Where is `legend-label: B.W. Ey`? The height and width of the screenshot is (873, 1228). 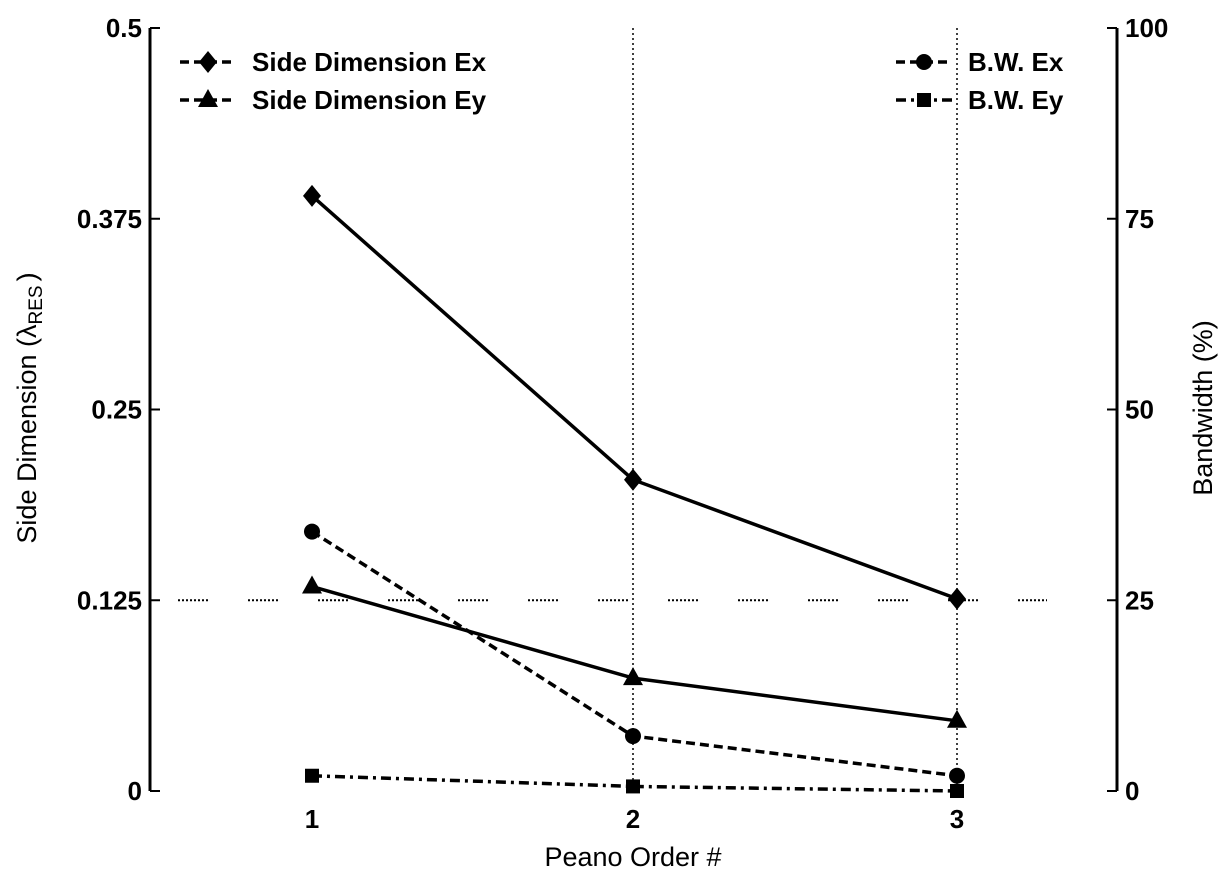
legend-label: B.W. Ey is located at coordinates (1016, 100).